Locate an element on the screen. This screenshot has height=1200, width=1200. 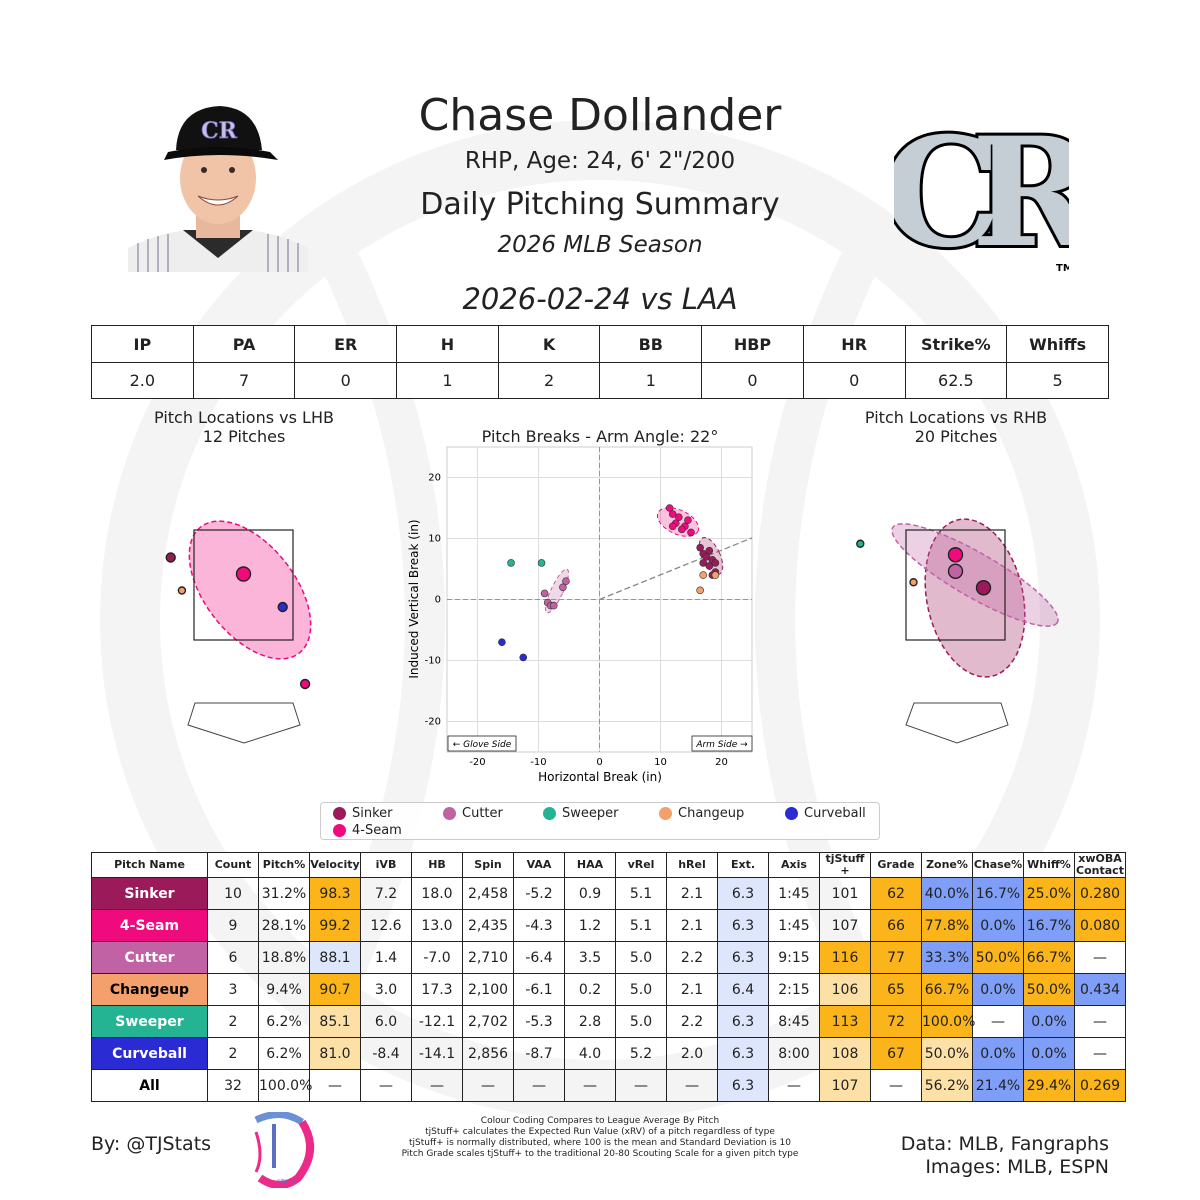
break-point-sinker is located at coordinates (715, 563).